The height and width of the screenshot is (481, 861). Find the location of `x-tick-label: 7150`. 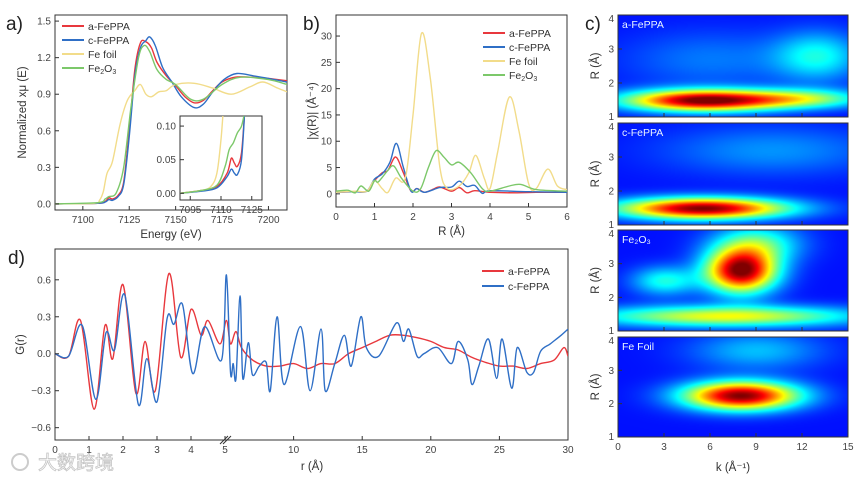

x-tick-label: 7150 is located at coordinates (176, 220).